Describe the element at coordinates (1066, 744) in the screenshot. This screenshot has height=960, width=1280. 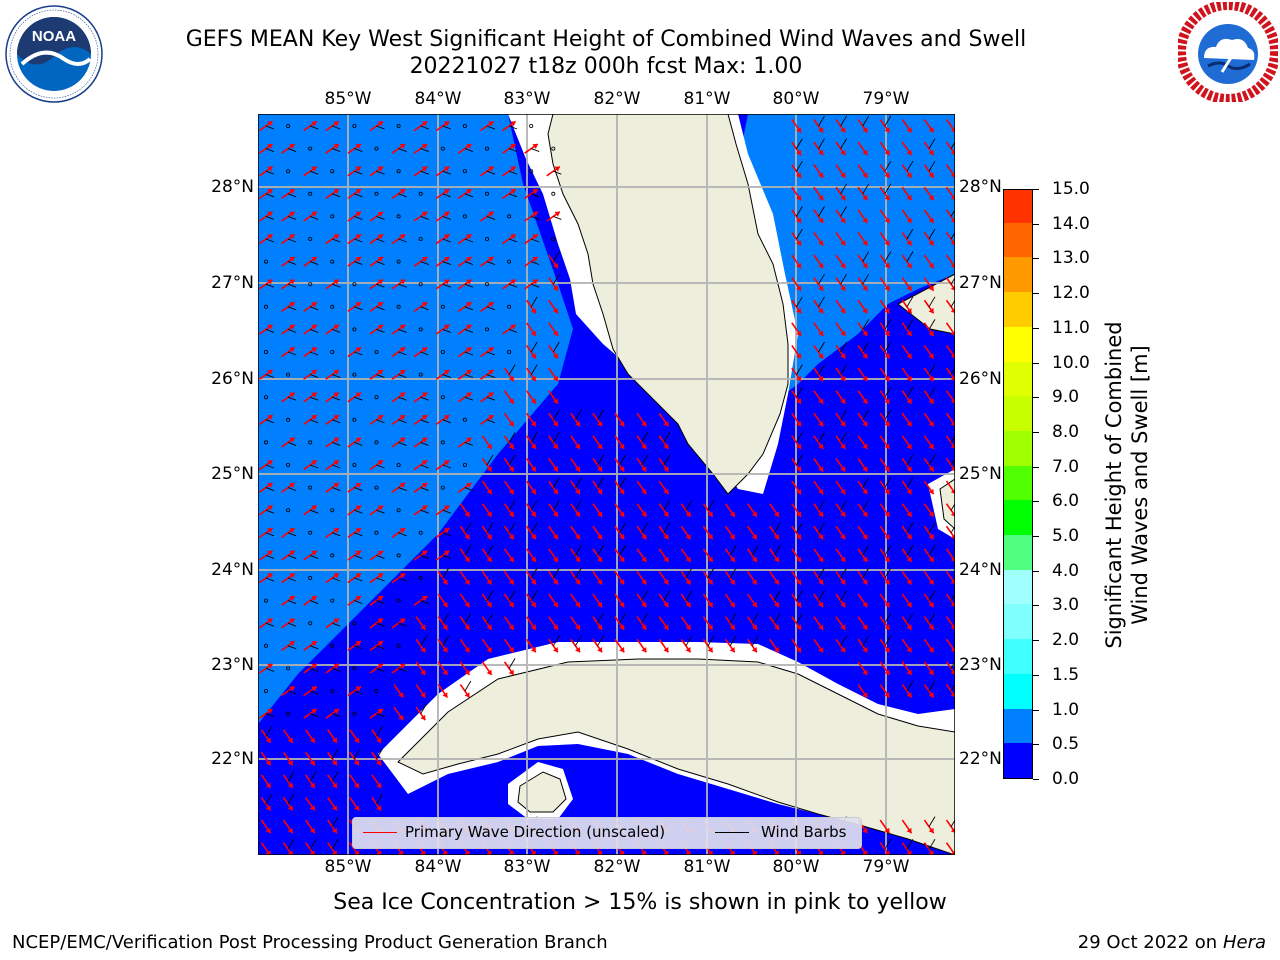
I see `colorbar-tick-label: 0.5` at that location.